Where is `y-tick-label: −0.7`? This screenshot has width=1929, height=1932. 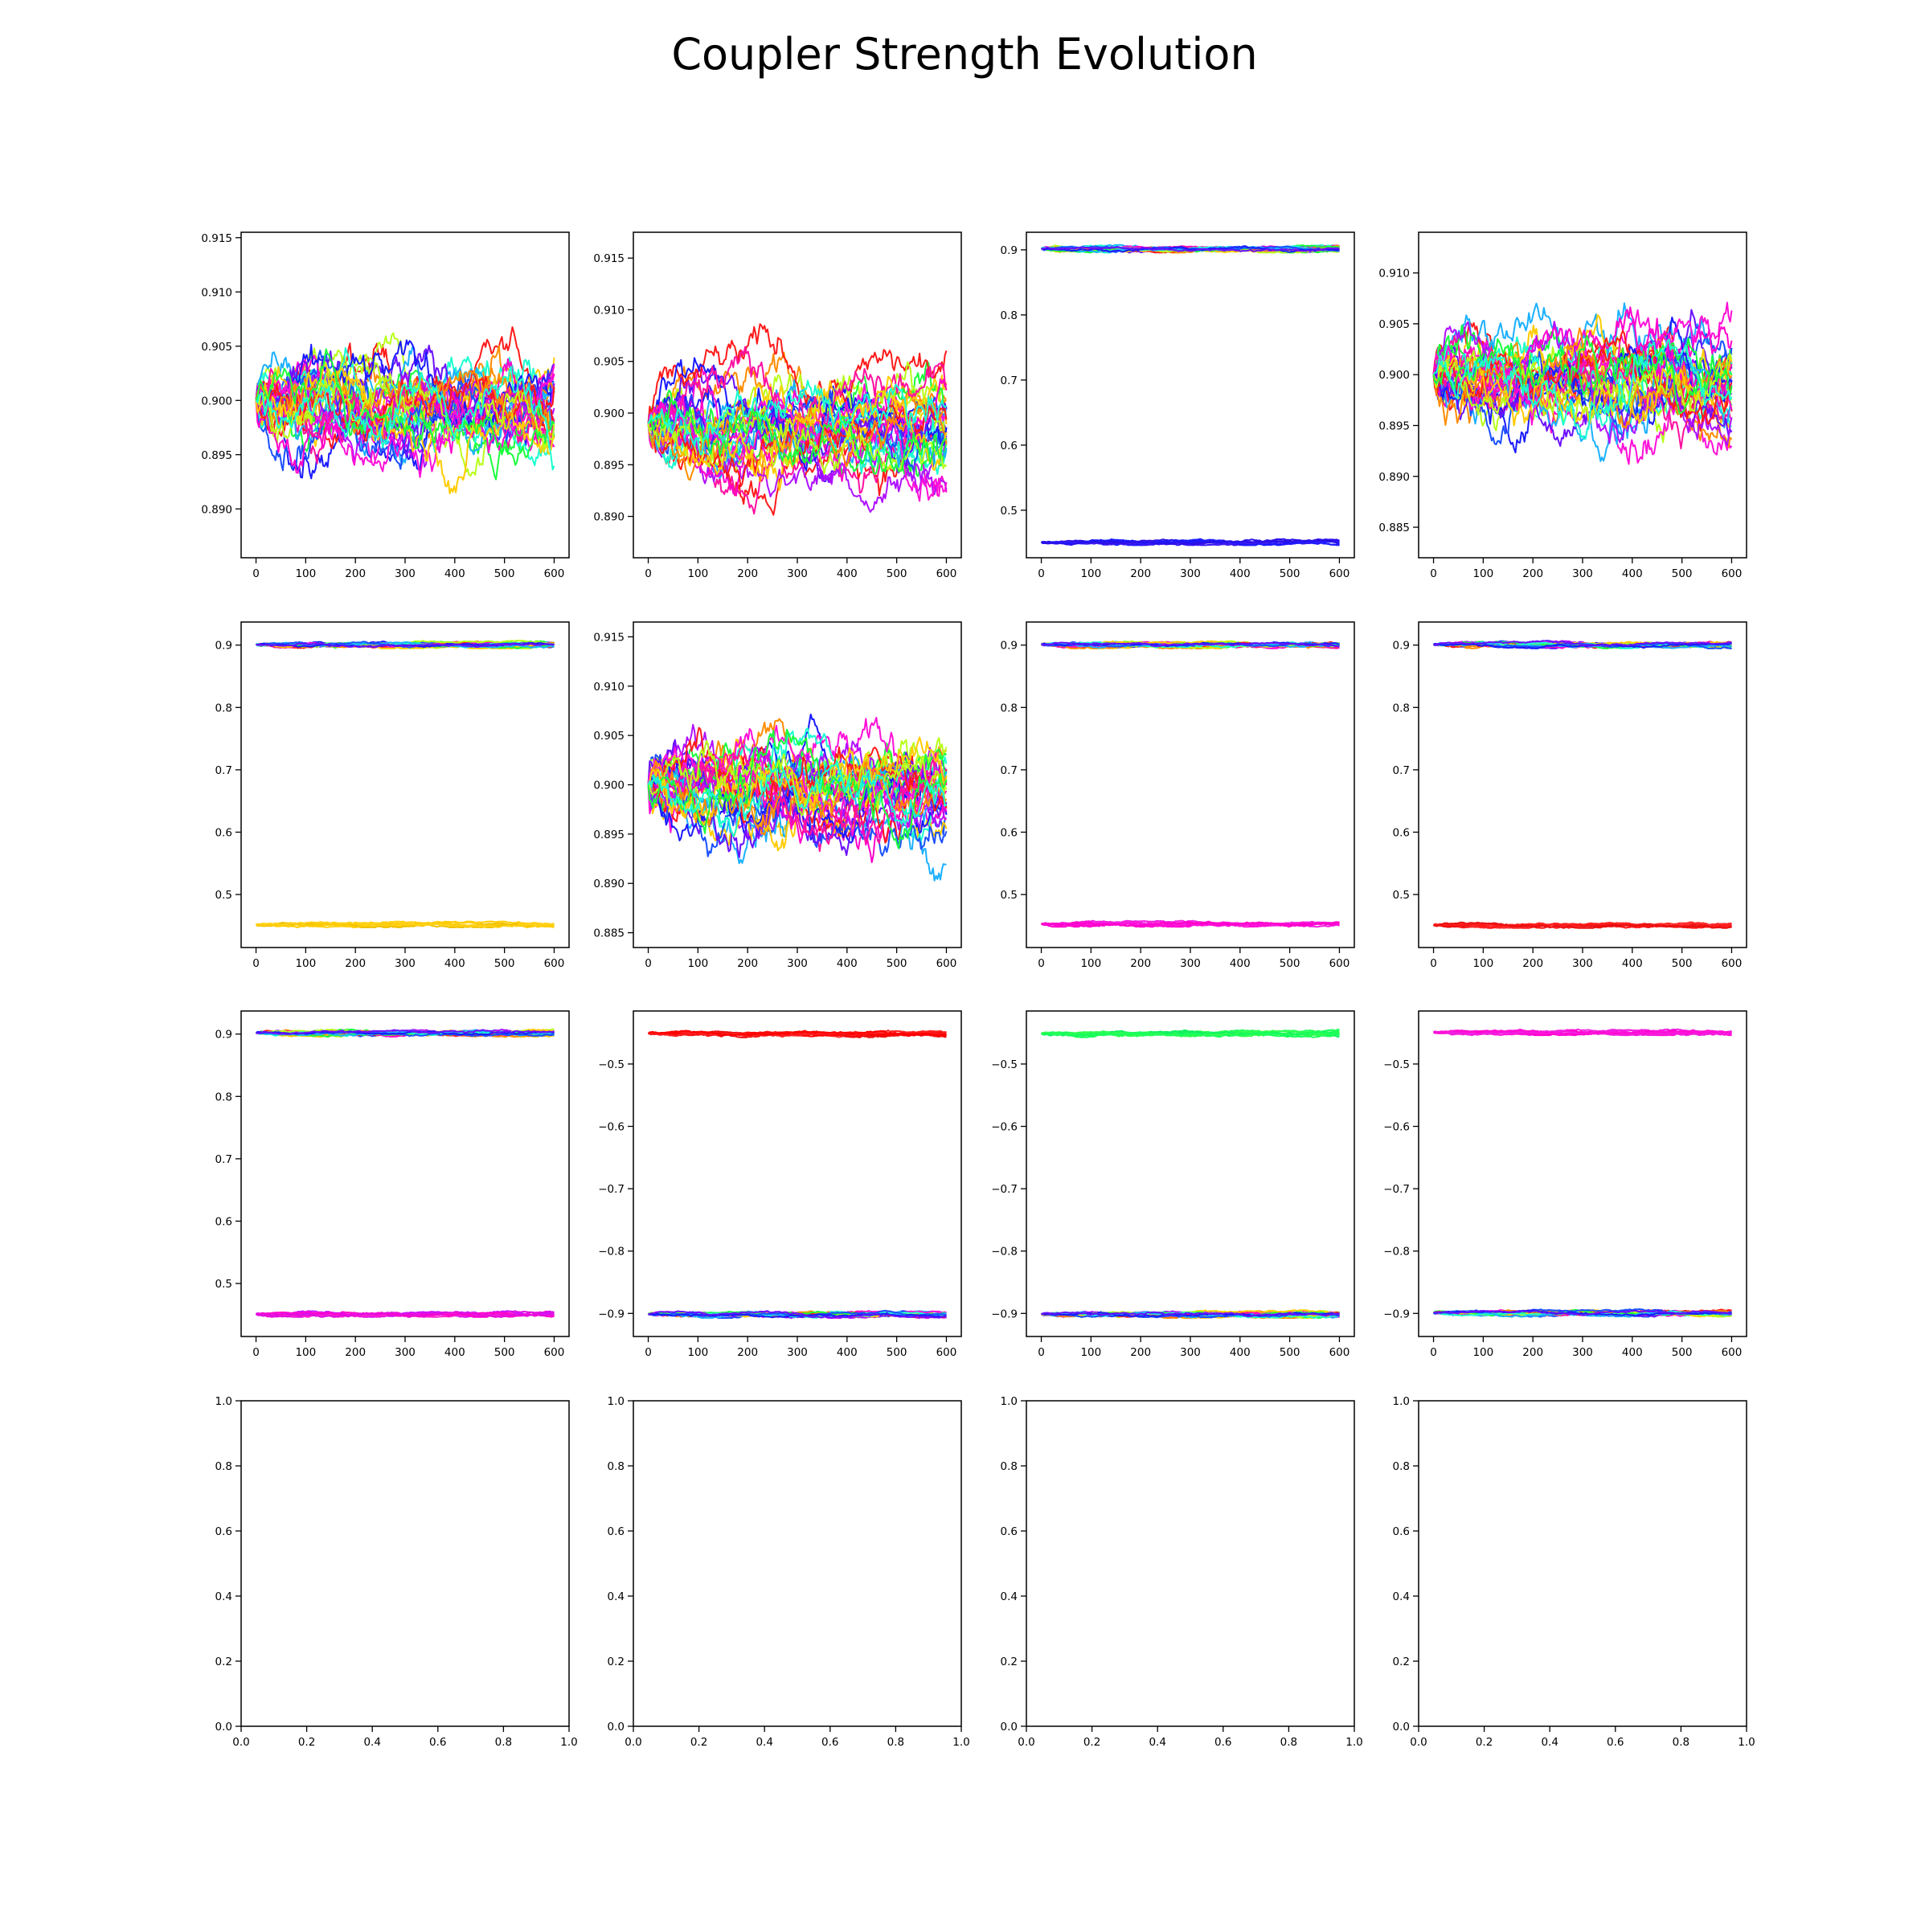
y-tick-label: −0.7 is located at coordinates (611, 1189).